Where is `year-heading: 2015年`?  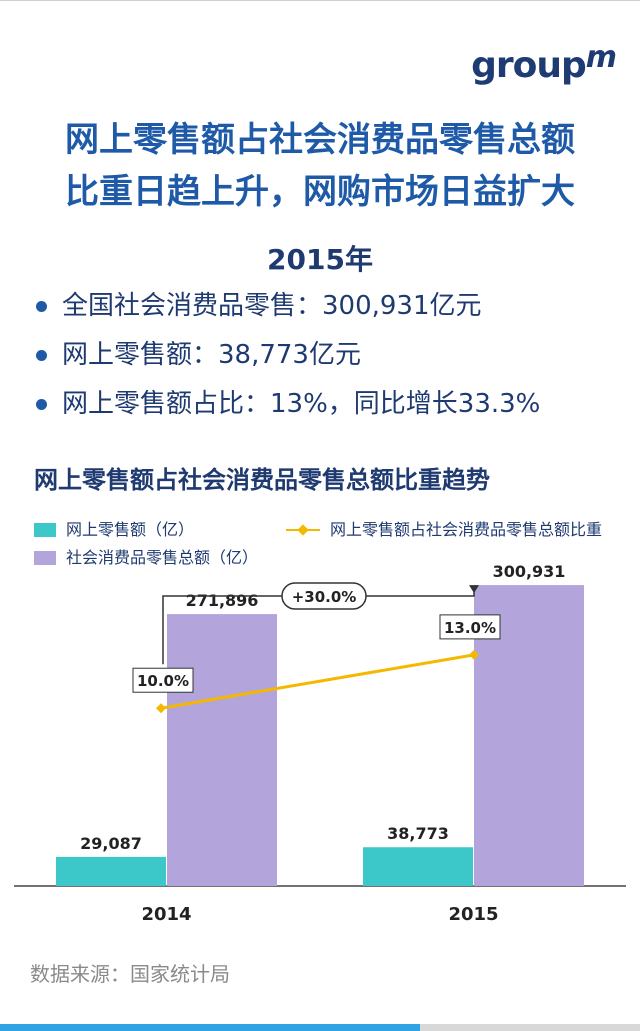
year-heading: 2015年 is located at coordinates (320, 259).